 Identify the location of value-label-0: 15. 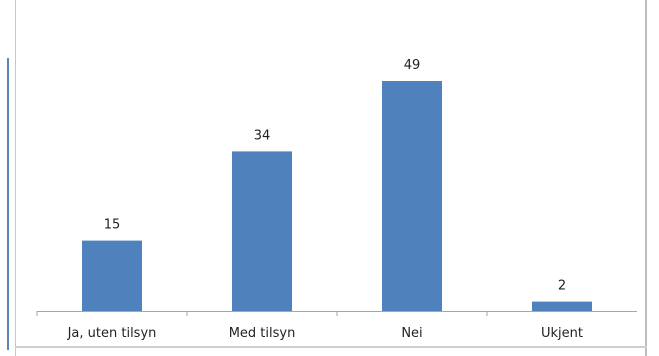
(112, 225).